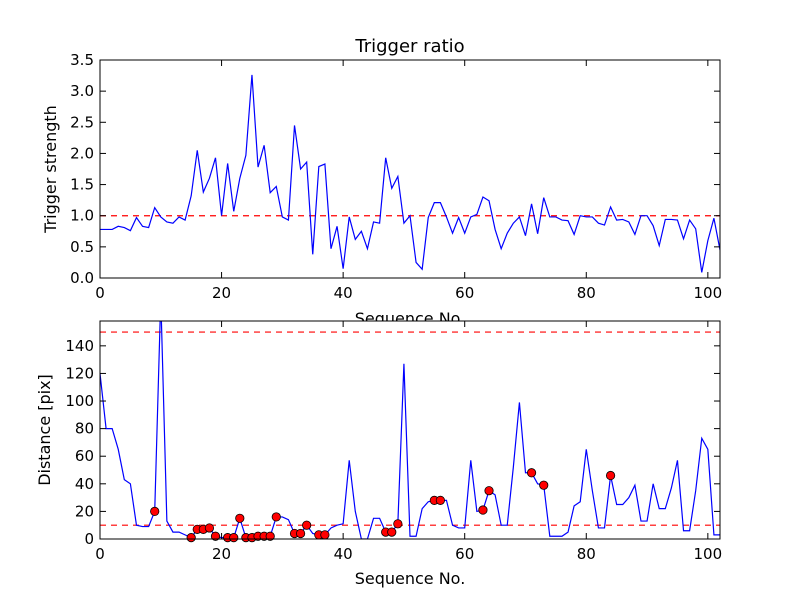  Describe the element at coordinates (79, 401) in the screenshot. I see `y-tick-label: 100` at that location.